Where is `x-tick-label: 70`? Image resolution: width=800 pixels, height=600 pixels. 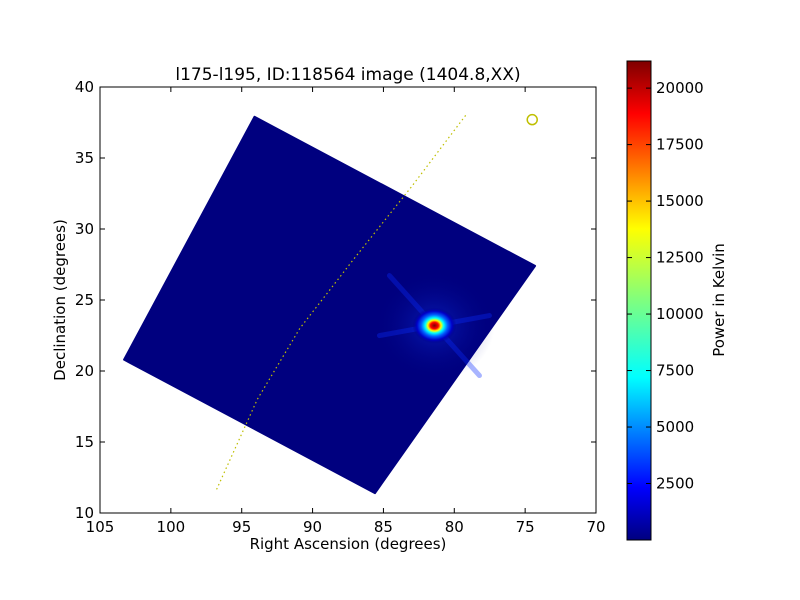 x-tick-label: 70 is located at coordinates (595, 527).